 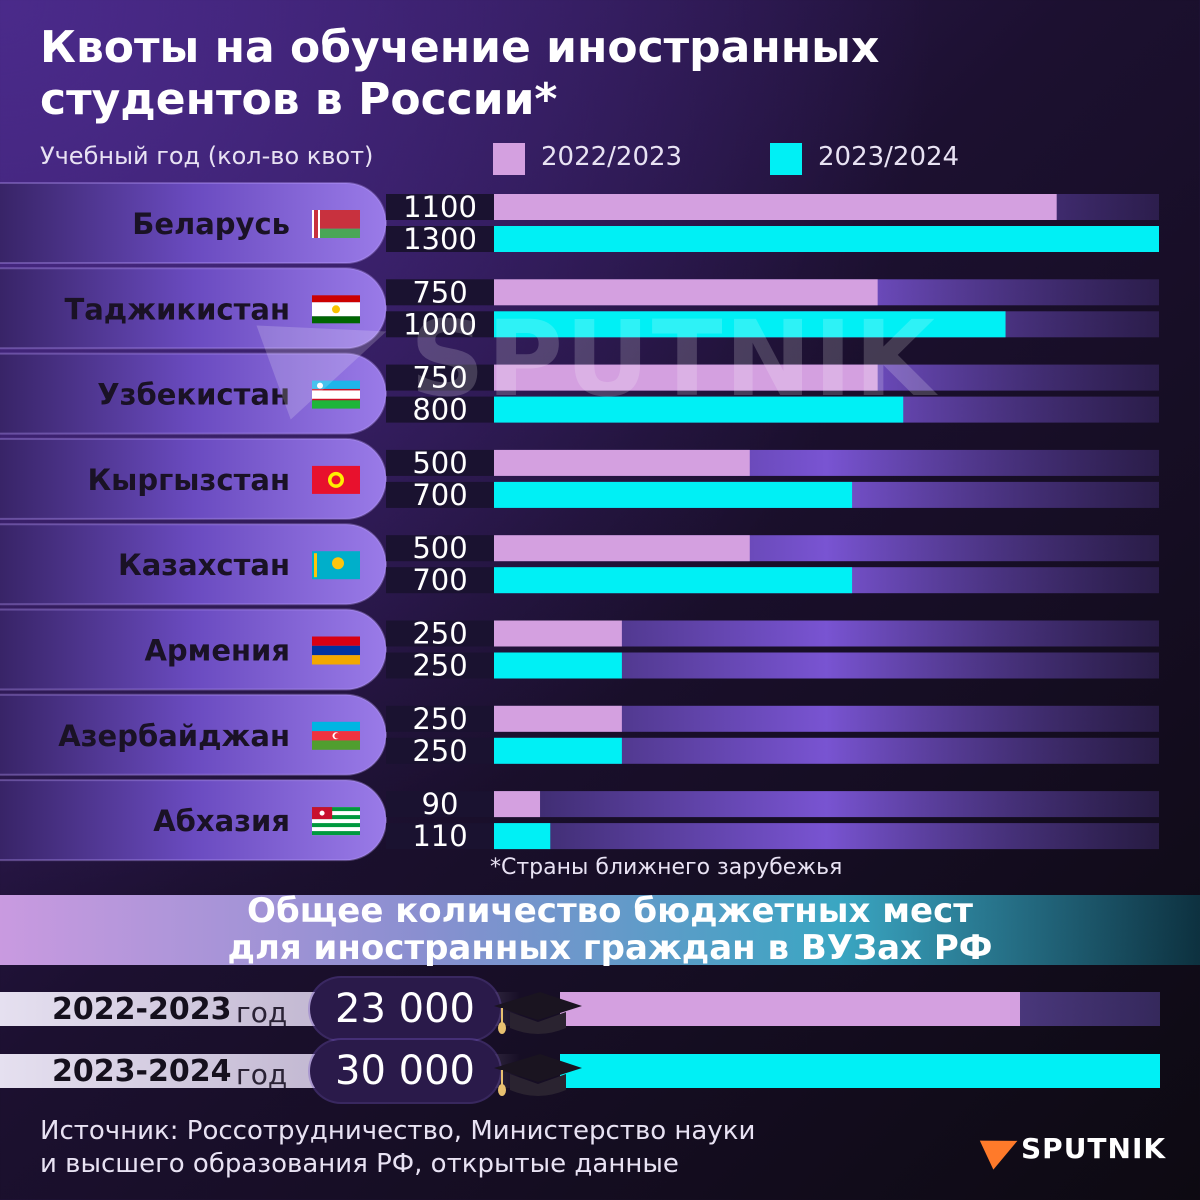 I want to click on legend-caption: Учебный год (кол-во квот), so click(x=207, y=156).